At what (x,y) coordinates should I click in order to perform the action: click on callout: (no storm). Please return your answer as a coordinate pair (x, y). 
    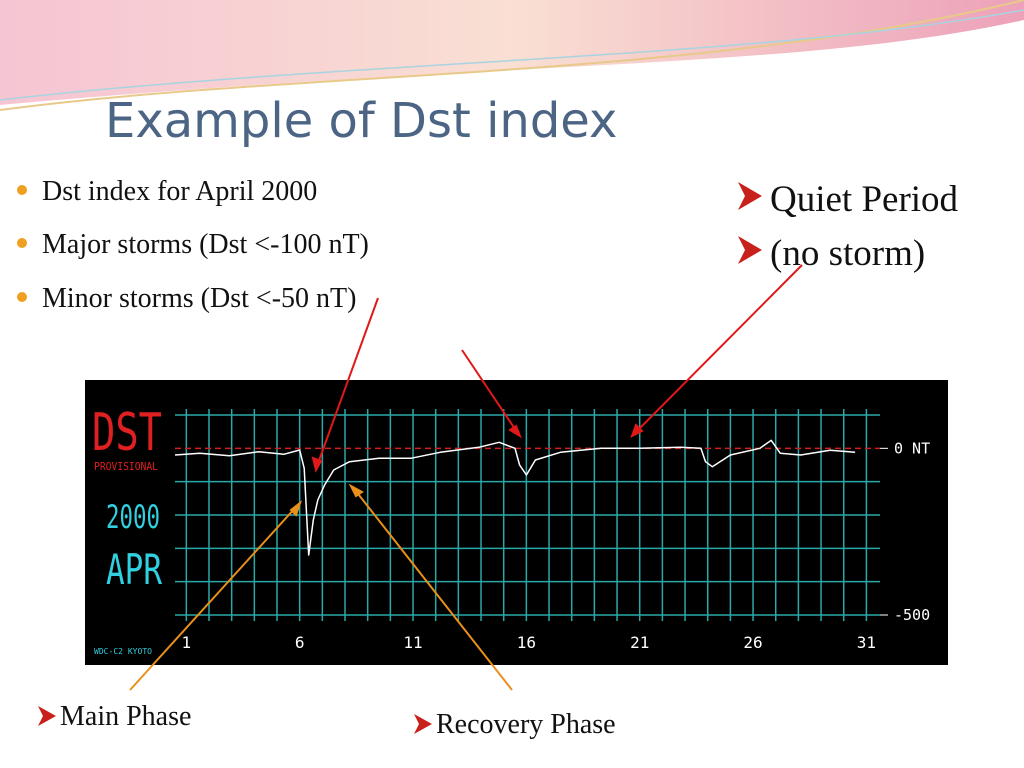
    Looking at the image, I should click on (847, 253).